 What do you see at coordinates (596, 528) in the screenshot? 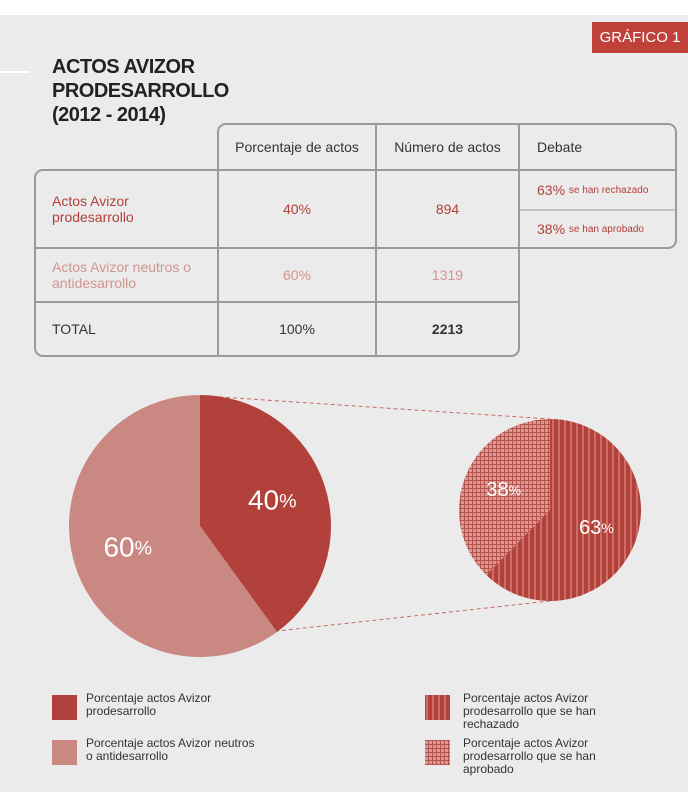
I see `data-label: 63%` at bounding box center [596, 528].